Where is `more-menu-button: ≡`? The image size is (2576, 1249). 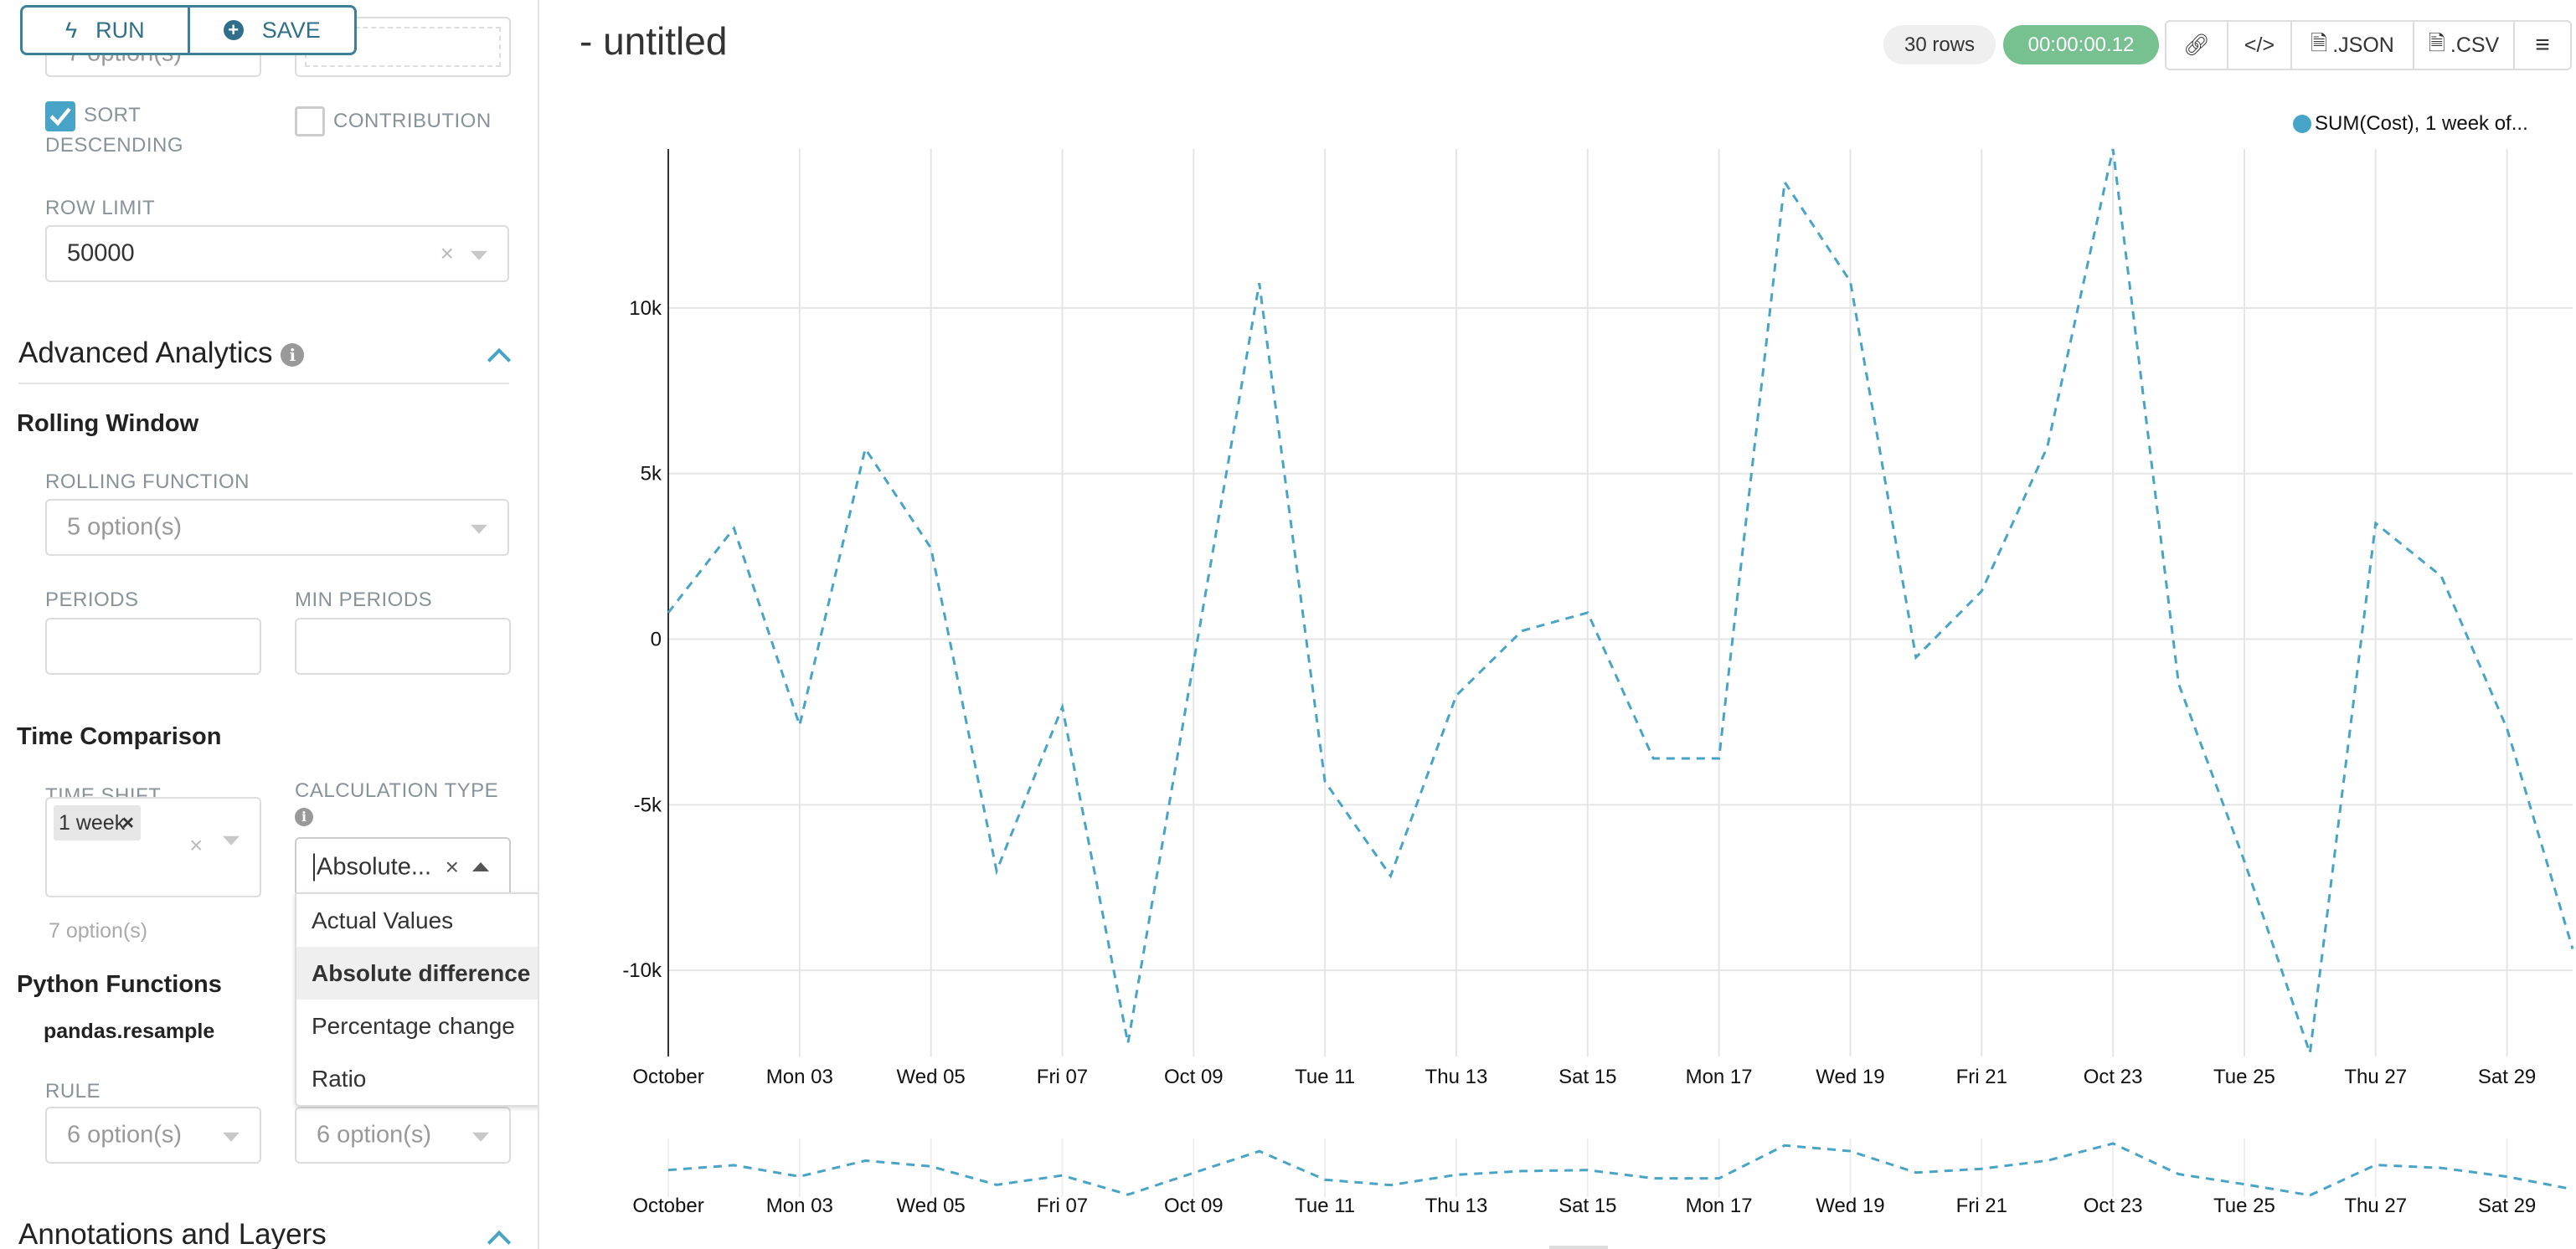 more-menu-button: ≡ is located at coordinates (2541, 45).